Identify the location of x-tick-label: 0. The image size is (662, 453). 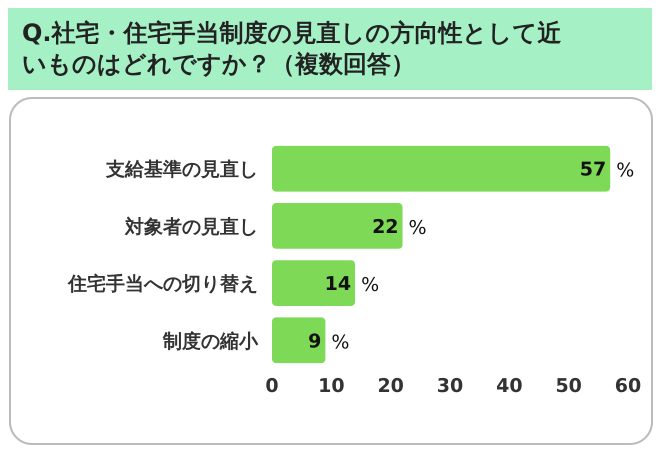
(272, 386).